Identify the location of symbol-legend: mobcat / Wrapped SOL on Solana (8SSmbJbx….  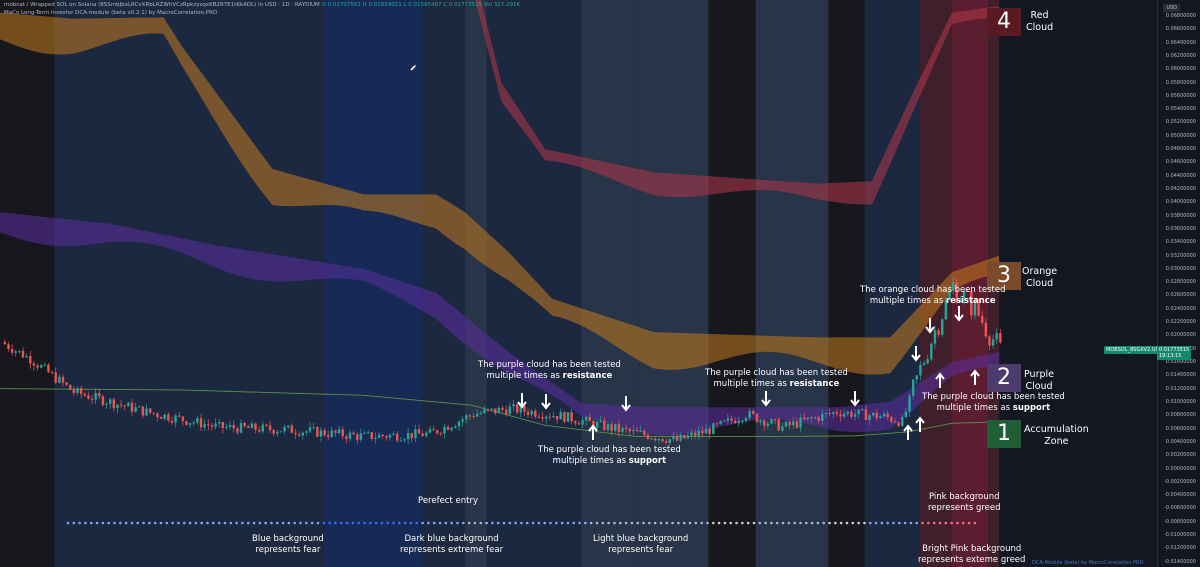
(262, 5).